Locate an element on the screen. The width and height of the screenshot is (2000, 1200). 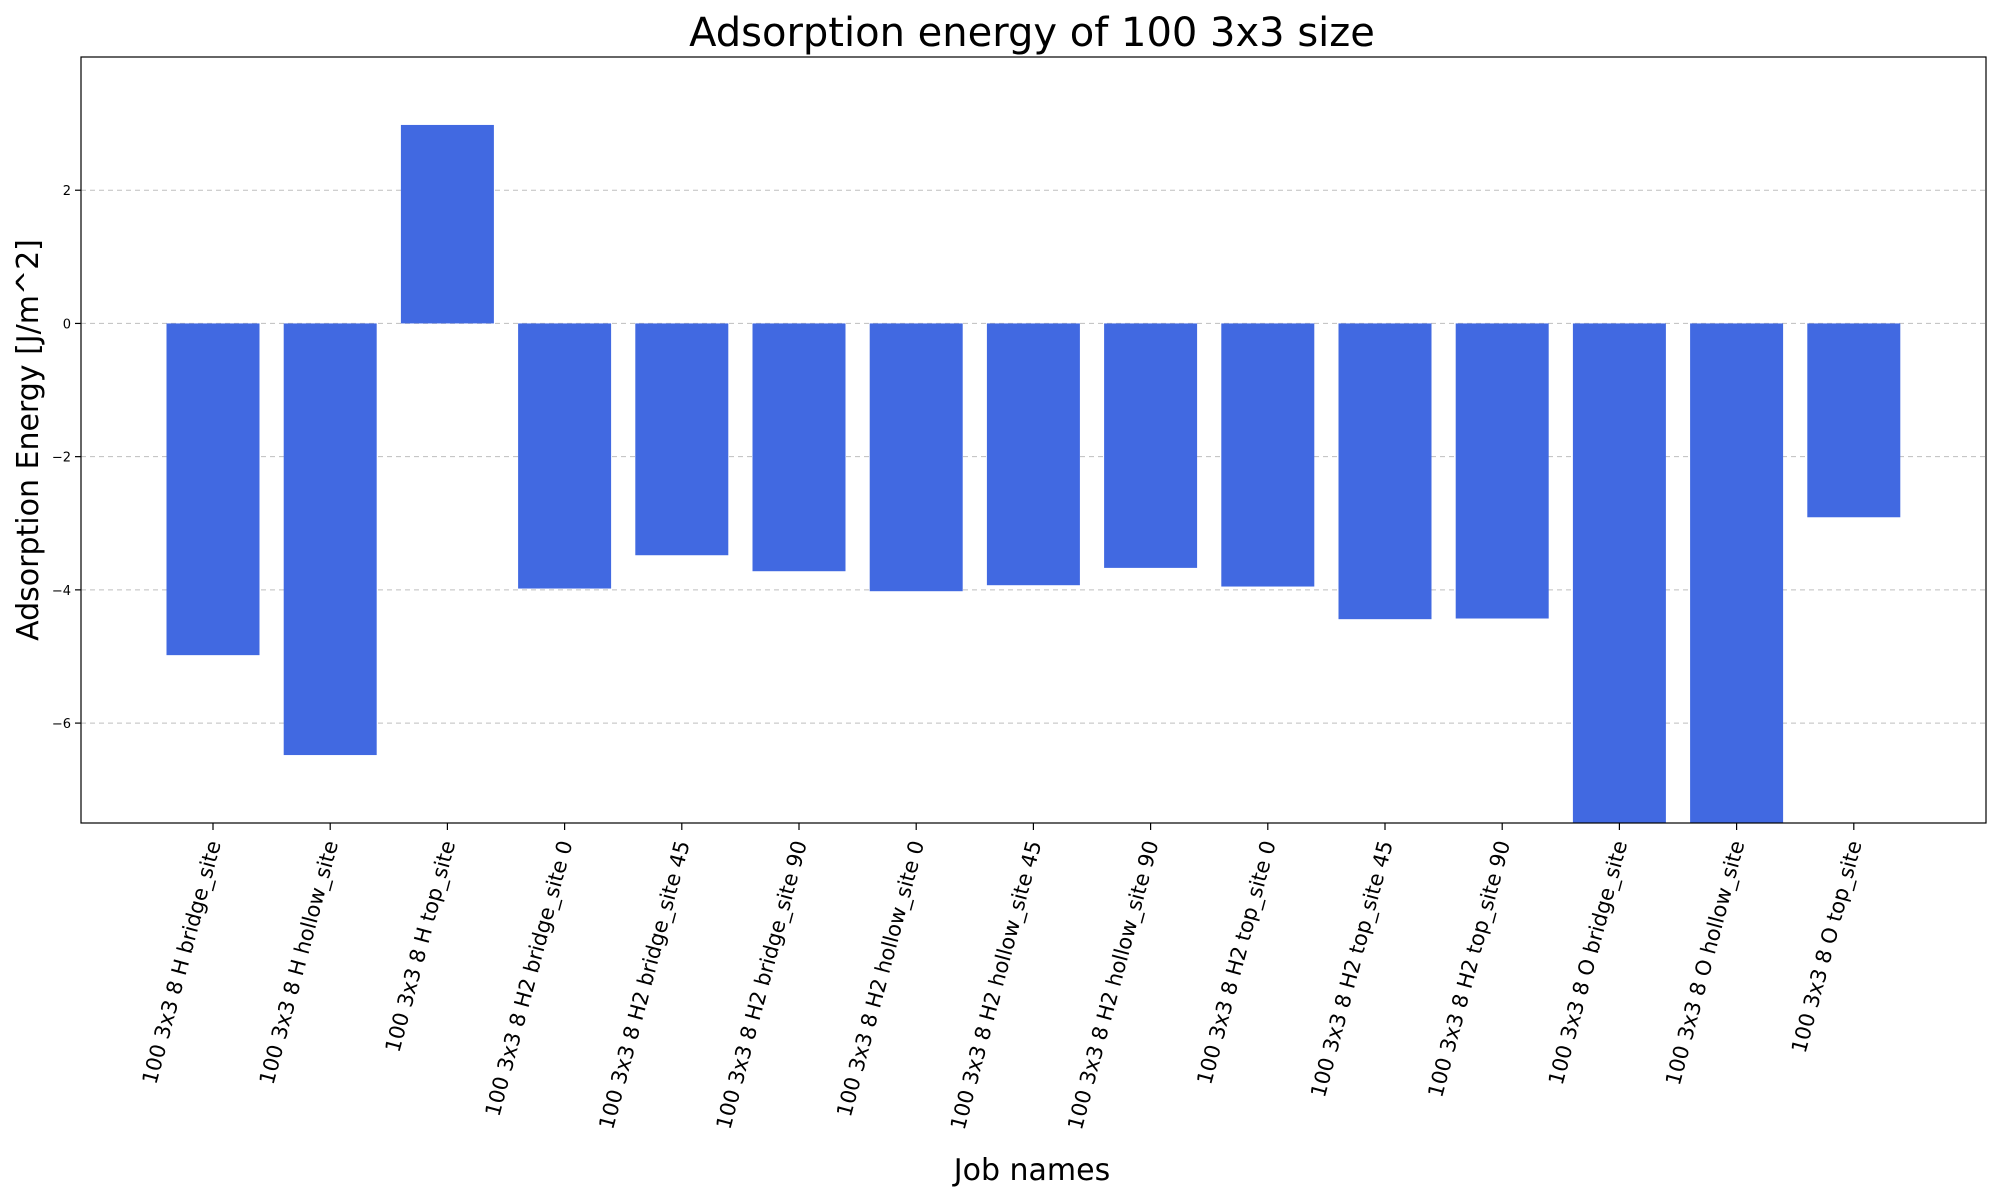
x-tick-label: 100 3x3 8 H top_site is located at coordinates (421, 946).